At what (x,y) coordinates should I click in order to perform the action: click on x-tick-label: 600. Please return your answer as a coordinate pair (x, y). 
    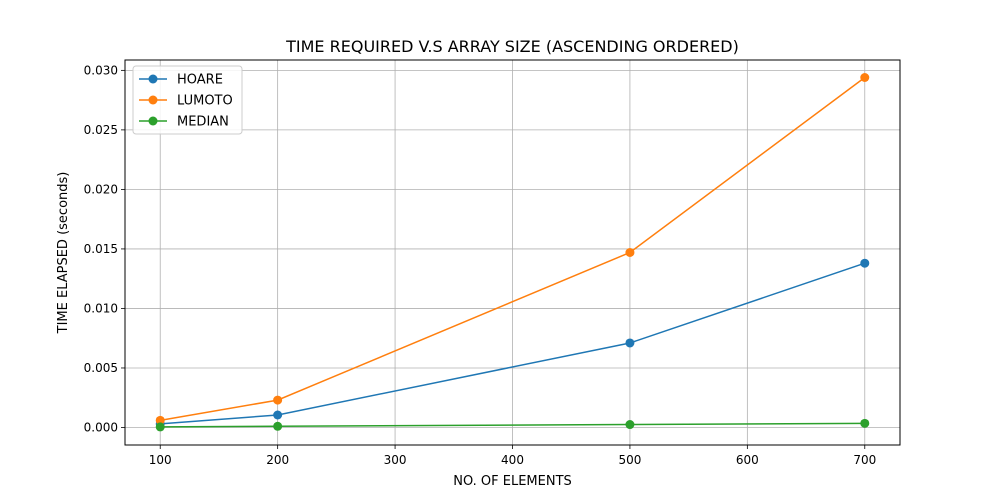
    Looking at the image, I should click on (747, 460).